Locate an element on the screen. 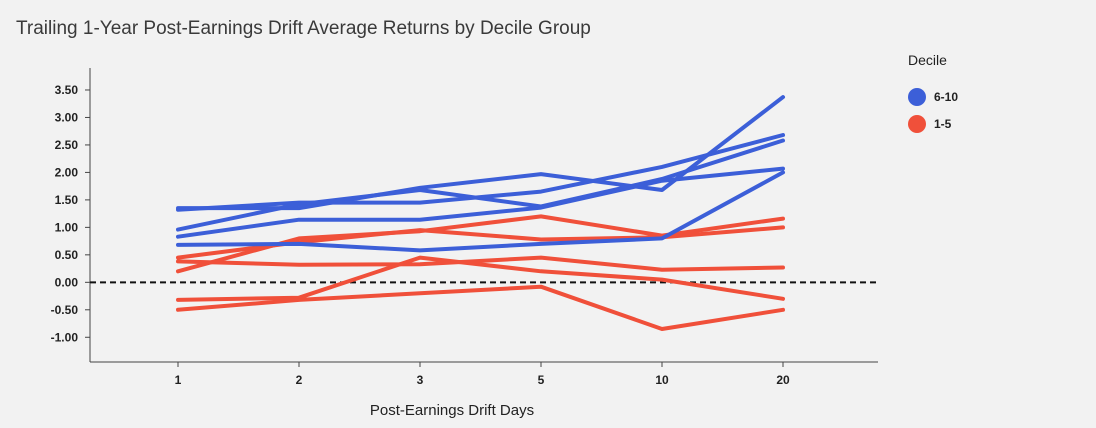 The image size is (1096, 428). legend-title: Decile is located at coordinates (927, 60).